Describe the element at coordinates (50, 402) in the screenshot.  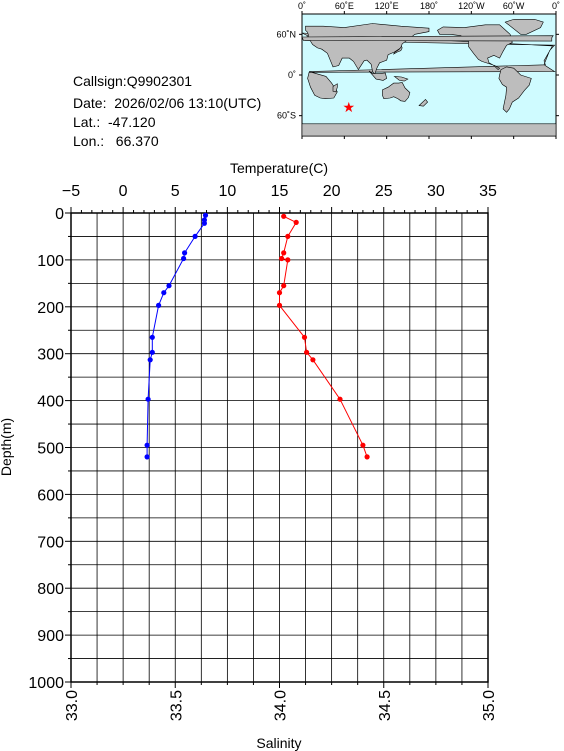
I see `depth-tick-label: 400` at that location.